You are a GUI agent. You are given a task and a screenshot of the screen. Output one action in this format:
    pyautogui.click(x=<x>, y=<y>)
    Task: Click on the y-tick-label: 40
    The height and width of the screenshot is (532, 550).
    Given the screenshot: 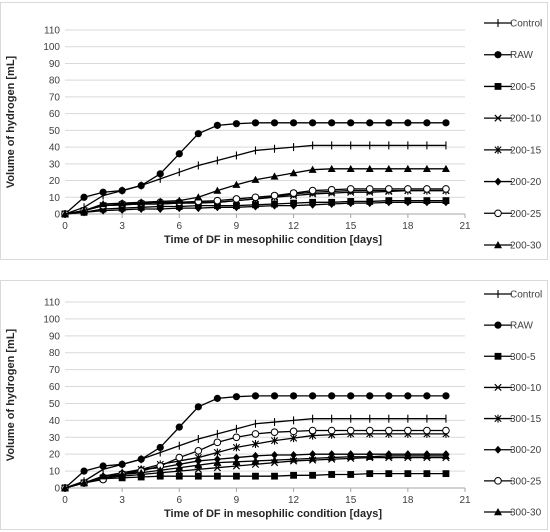 What is the action you would take?
    pyautogui.click(x=55, y=421)
    